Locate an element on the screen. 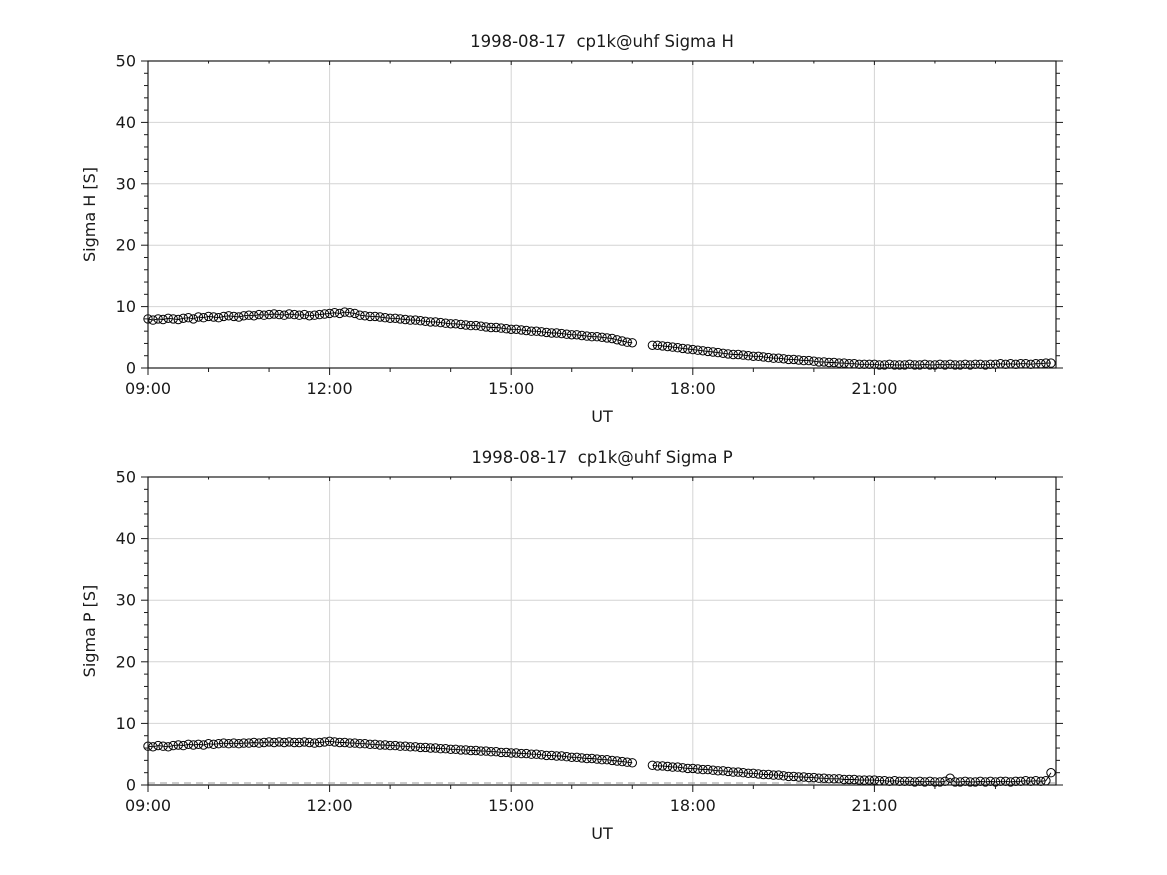  plot-title: 1998-08-17 cp1k@uhf Sigma P is located at coordinates (601, 457).